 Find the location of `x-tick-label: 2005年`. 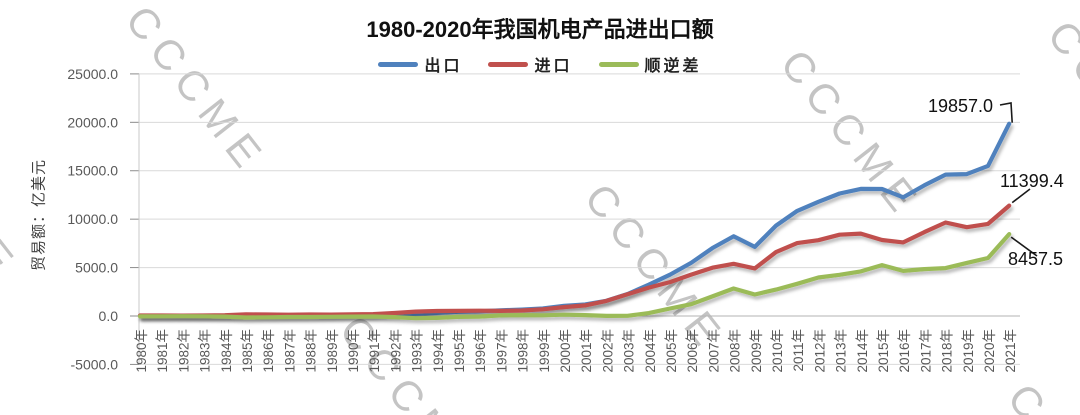

x-tick-label: 2005年 is located at coordinates (671, 351).